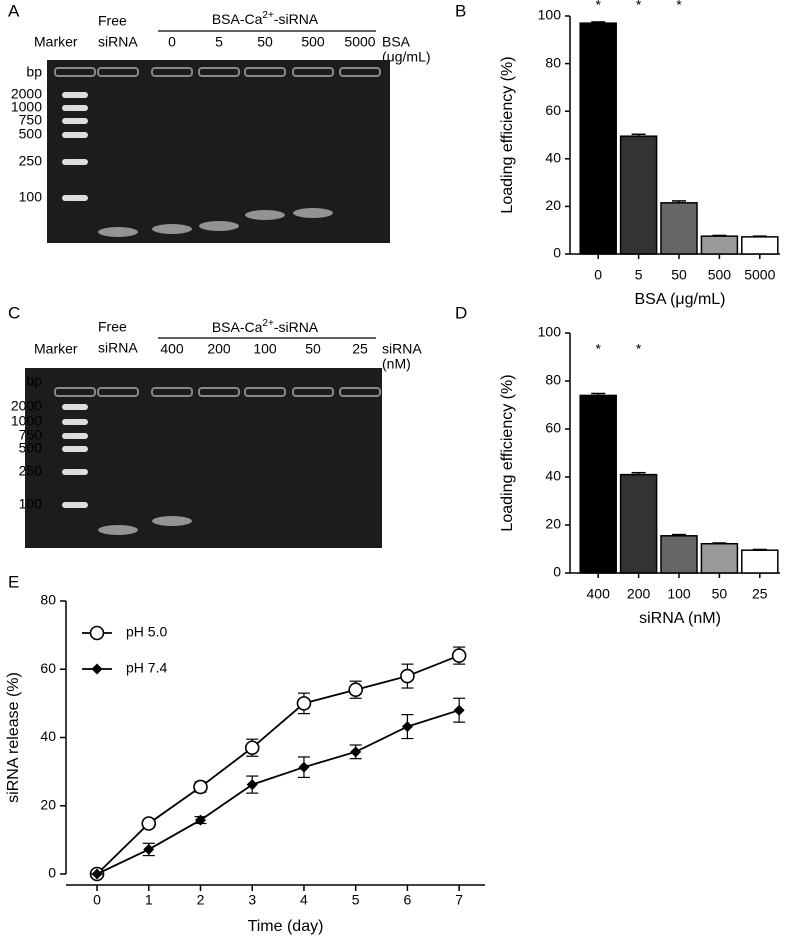 The height and width of the screenshot is (937, 800). What do you see at coordinates (296, 327) in the screenshot?
I see `group-label-part: -siRNA` at bounding box center [296, 327].